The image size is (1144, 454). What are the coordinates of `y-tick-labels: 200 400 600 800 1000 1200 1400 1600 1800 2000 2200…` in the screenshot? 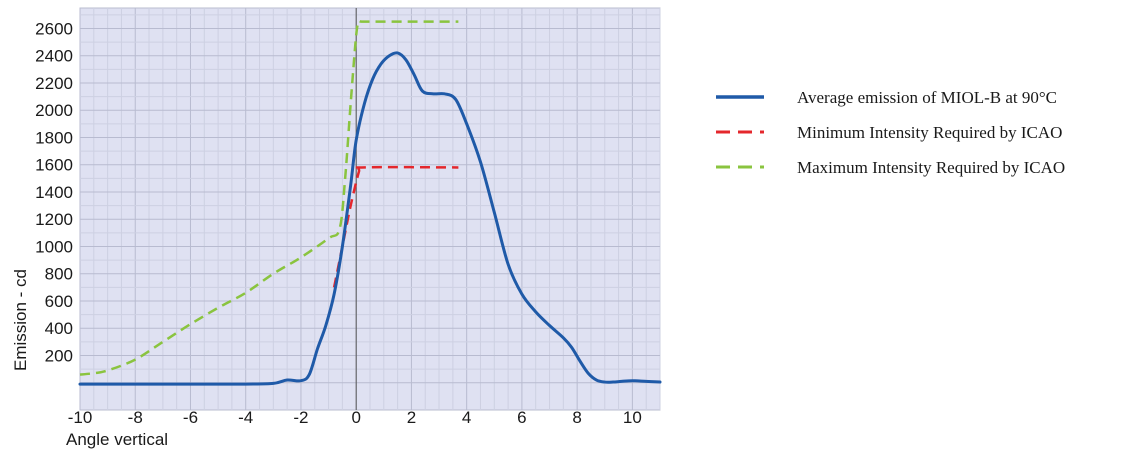 It's located at (54, 192).